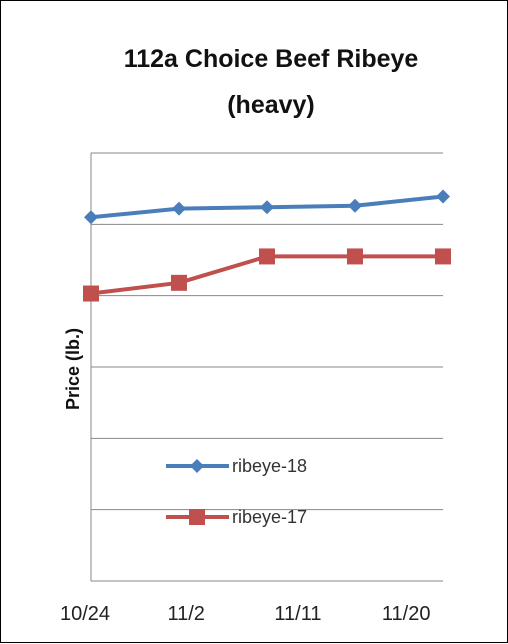 The height and width of the screenshot is (644, 508). What do you see at coordinates (185, 614) in the screenshot?
I see `x-tick-label: 11/2` at bounding box center [185, 614].